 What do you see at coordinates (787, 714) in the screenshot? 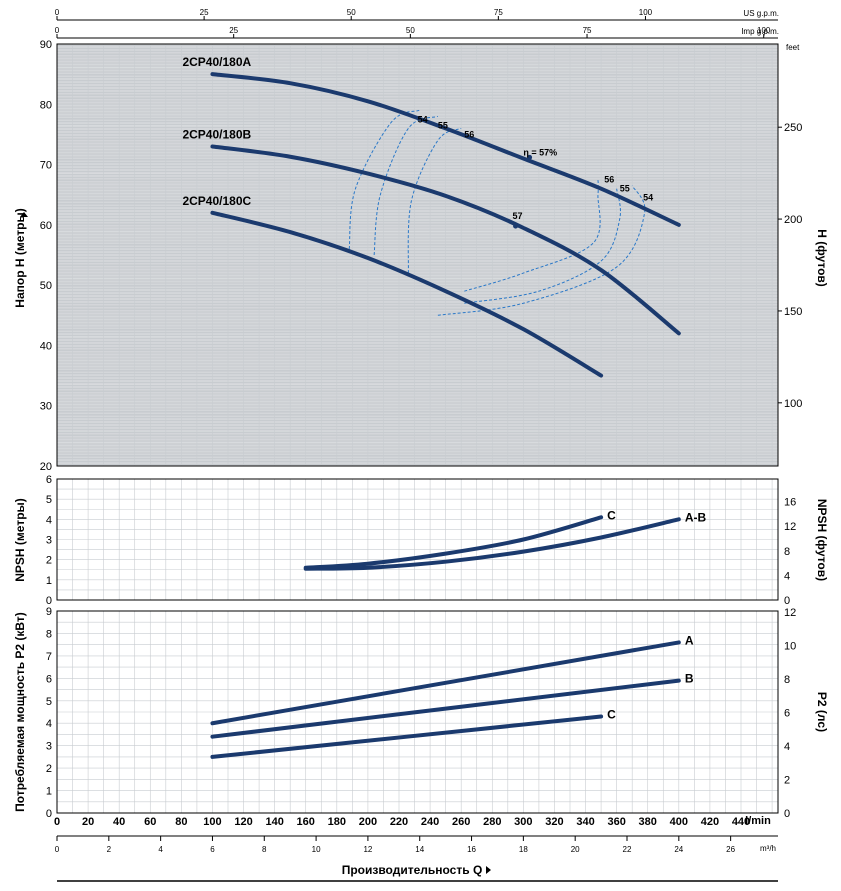
I see `y-tick-right-label: 6` at bounding box center [787, 714].